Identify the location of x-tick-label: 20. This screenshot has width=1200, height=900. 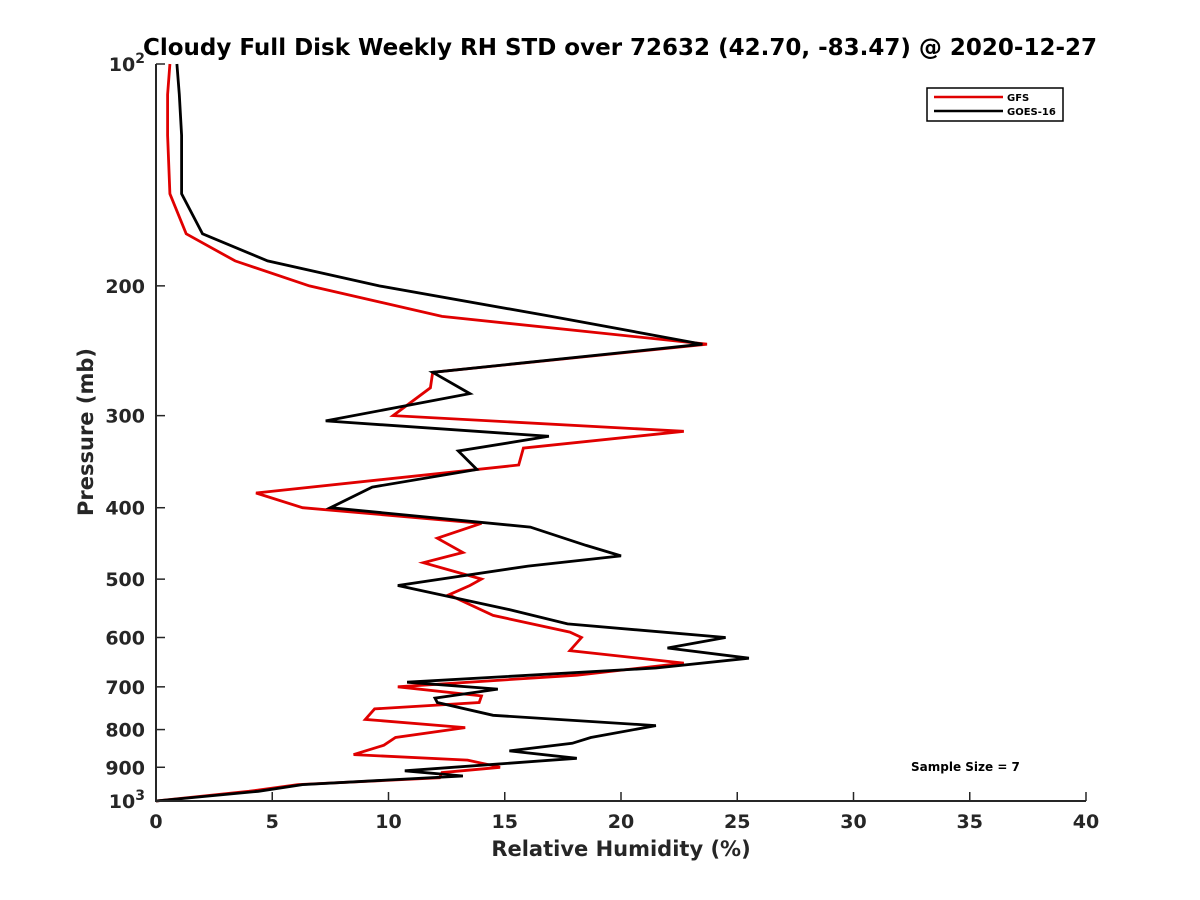
(621, 822).